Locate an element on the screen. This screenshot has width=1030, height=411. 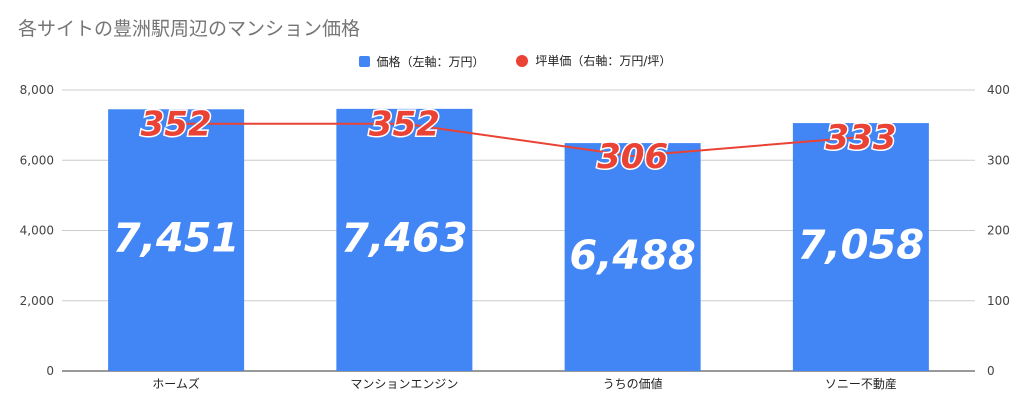
x-tick-label: マンションエンジン is located at coordinates (404, 384).